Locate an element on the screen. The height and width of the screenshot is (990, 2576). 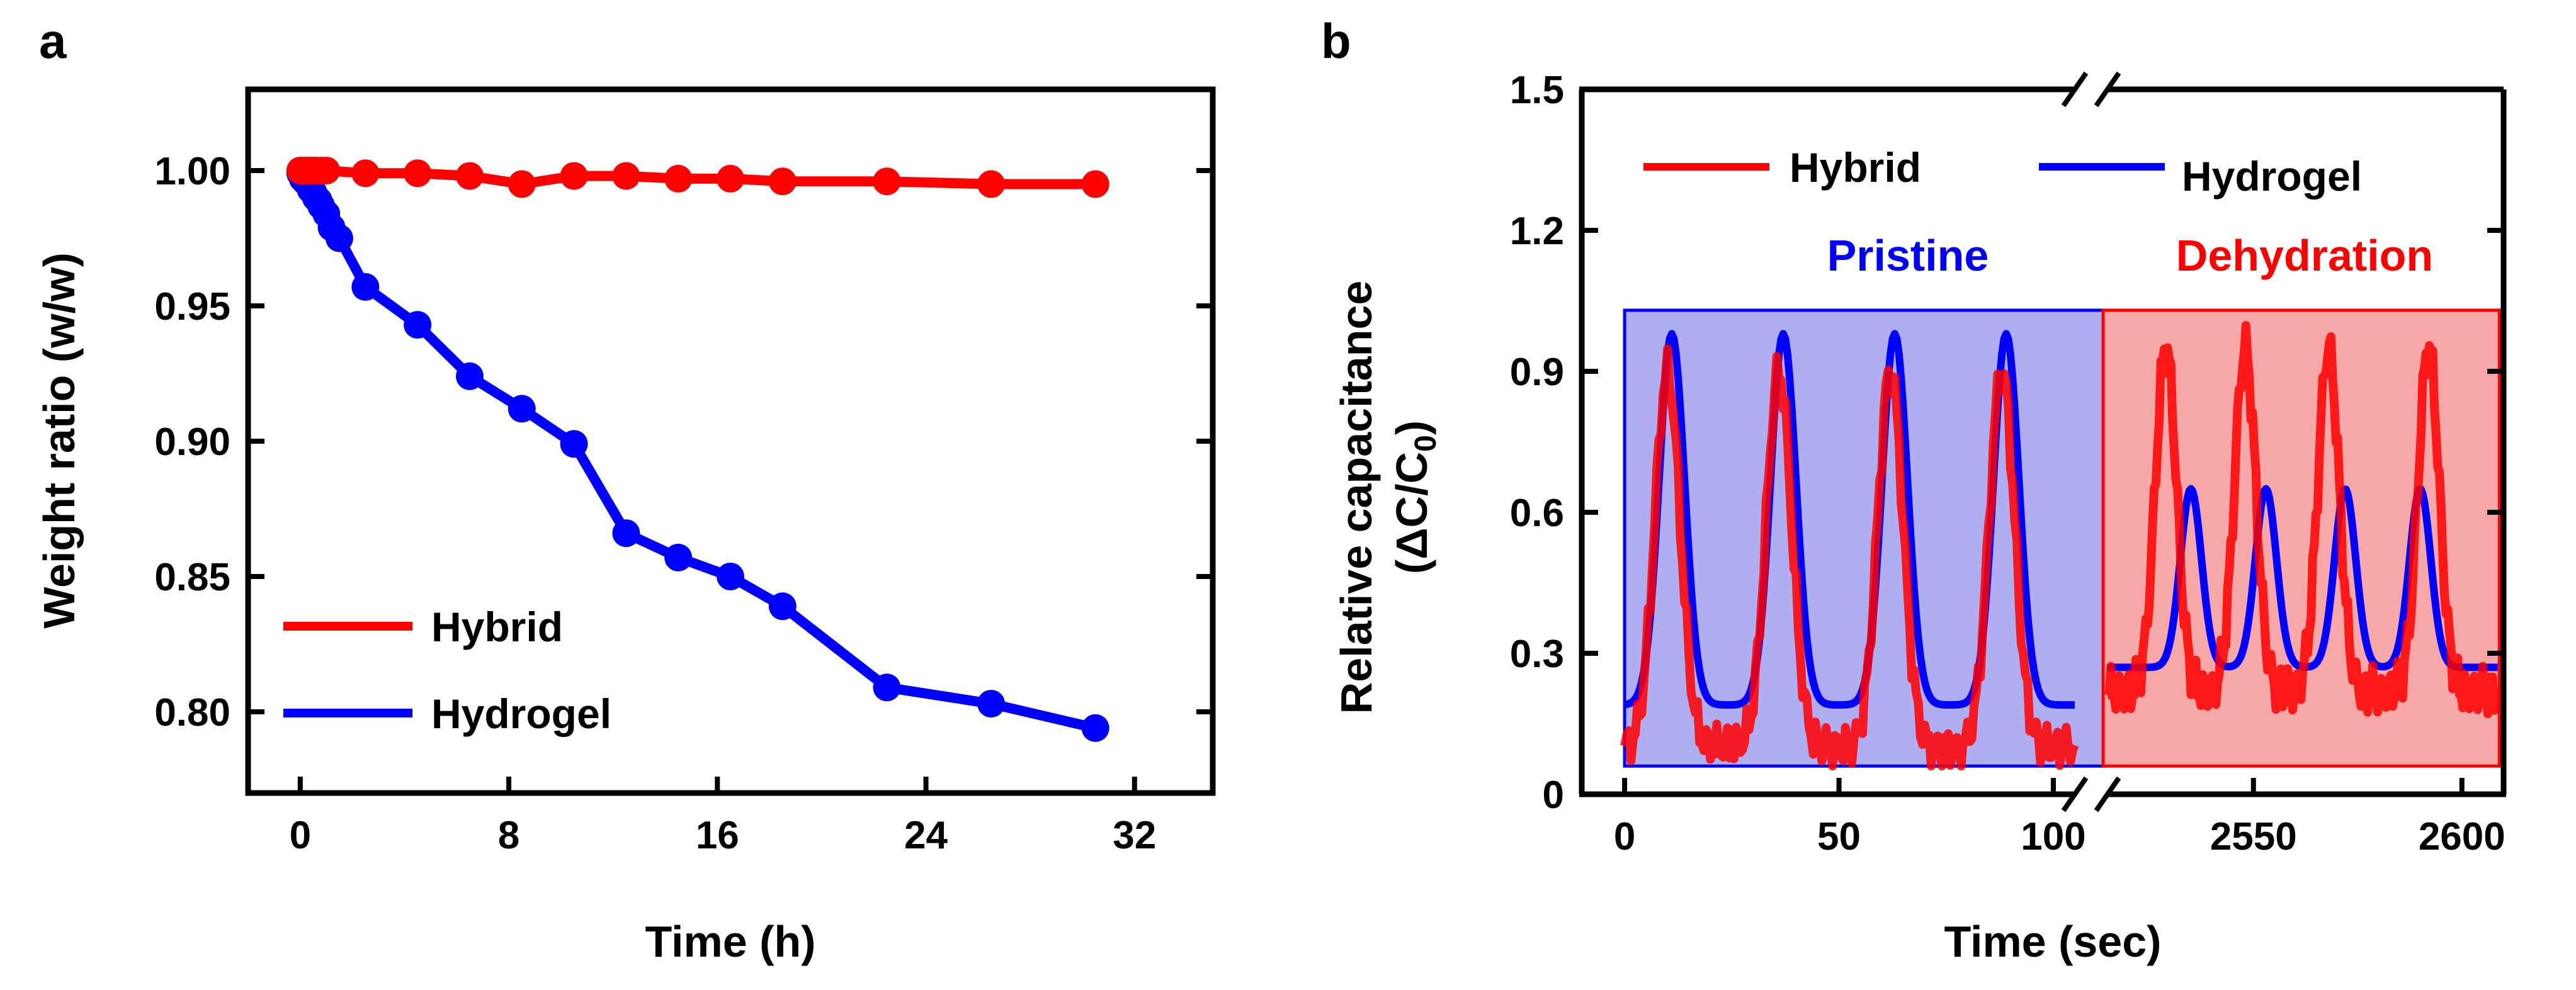
x-tick-label-b: 50 is located at coordinates (1839, 836).